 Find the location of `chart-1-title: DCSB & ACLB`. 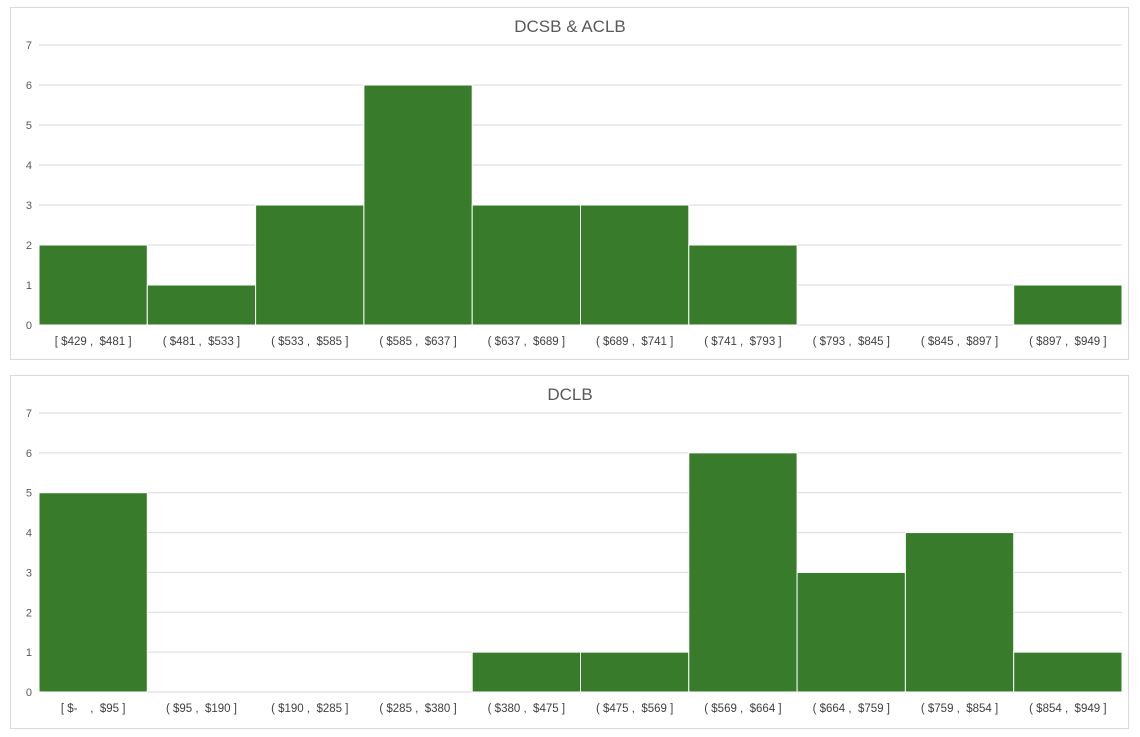

chart-1-title: DCSB & ACLB is located at coordinates (570, 26).